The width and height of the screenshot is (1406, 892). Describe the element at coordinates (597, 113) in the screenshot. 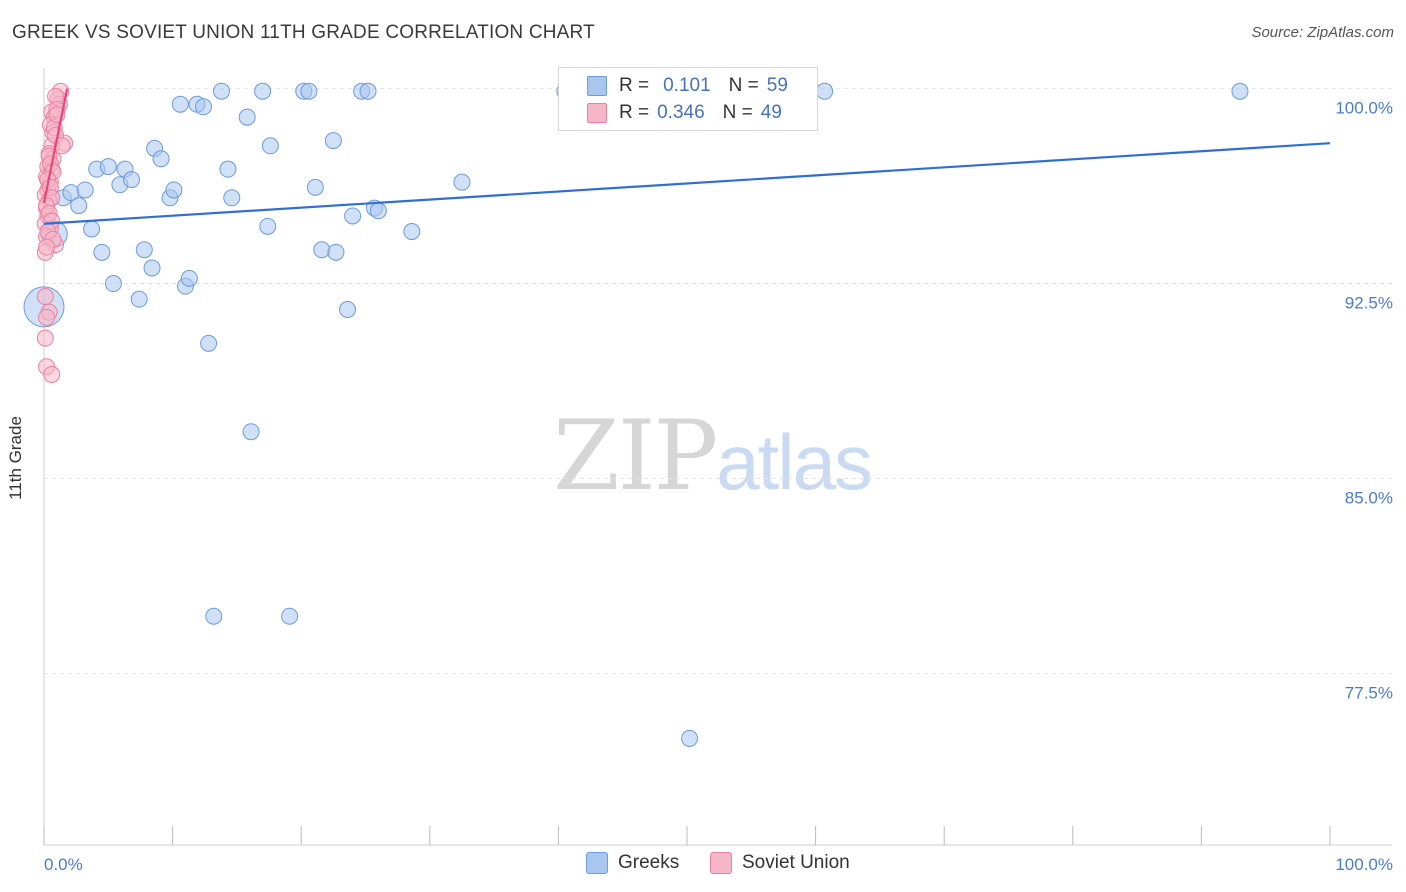

I see `soviet-swatch` at that location.